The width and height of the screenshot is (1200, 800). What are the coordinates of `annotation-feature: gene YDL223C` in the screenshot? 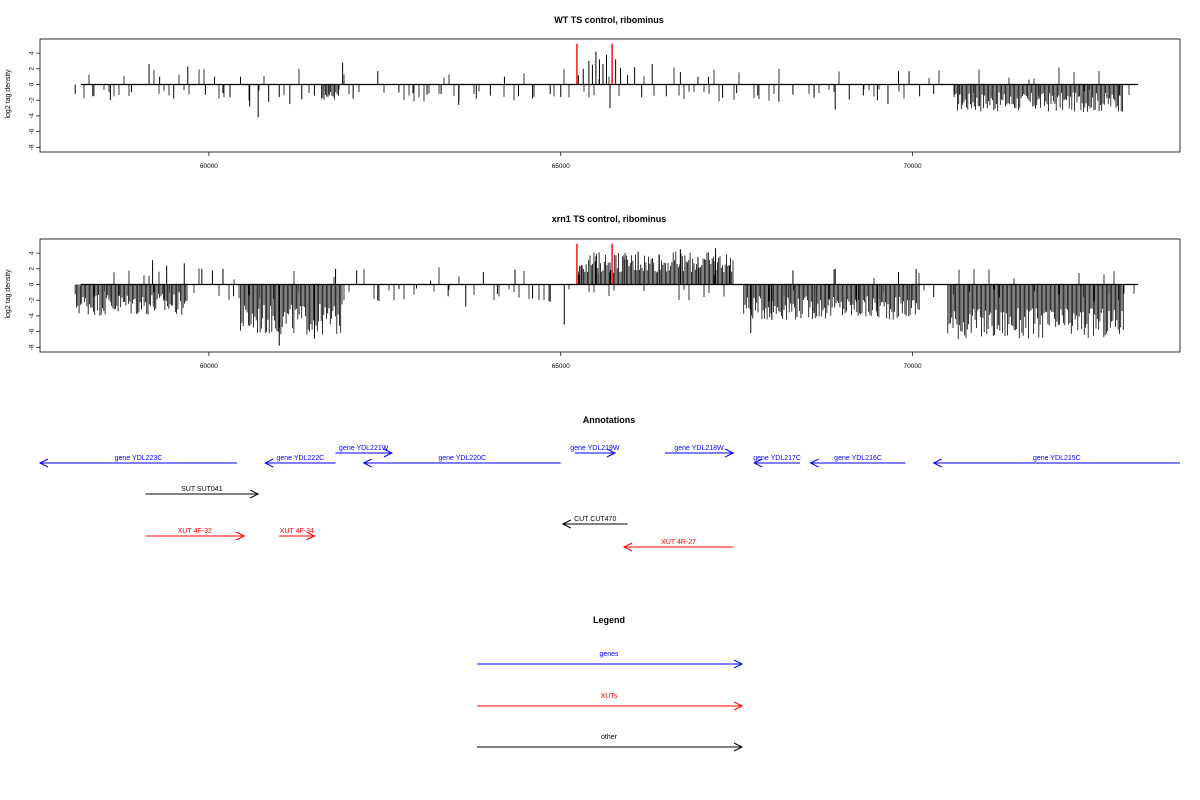 It's located at (138, 461).